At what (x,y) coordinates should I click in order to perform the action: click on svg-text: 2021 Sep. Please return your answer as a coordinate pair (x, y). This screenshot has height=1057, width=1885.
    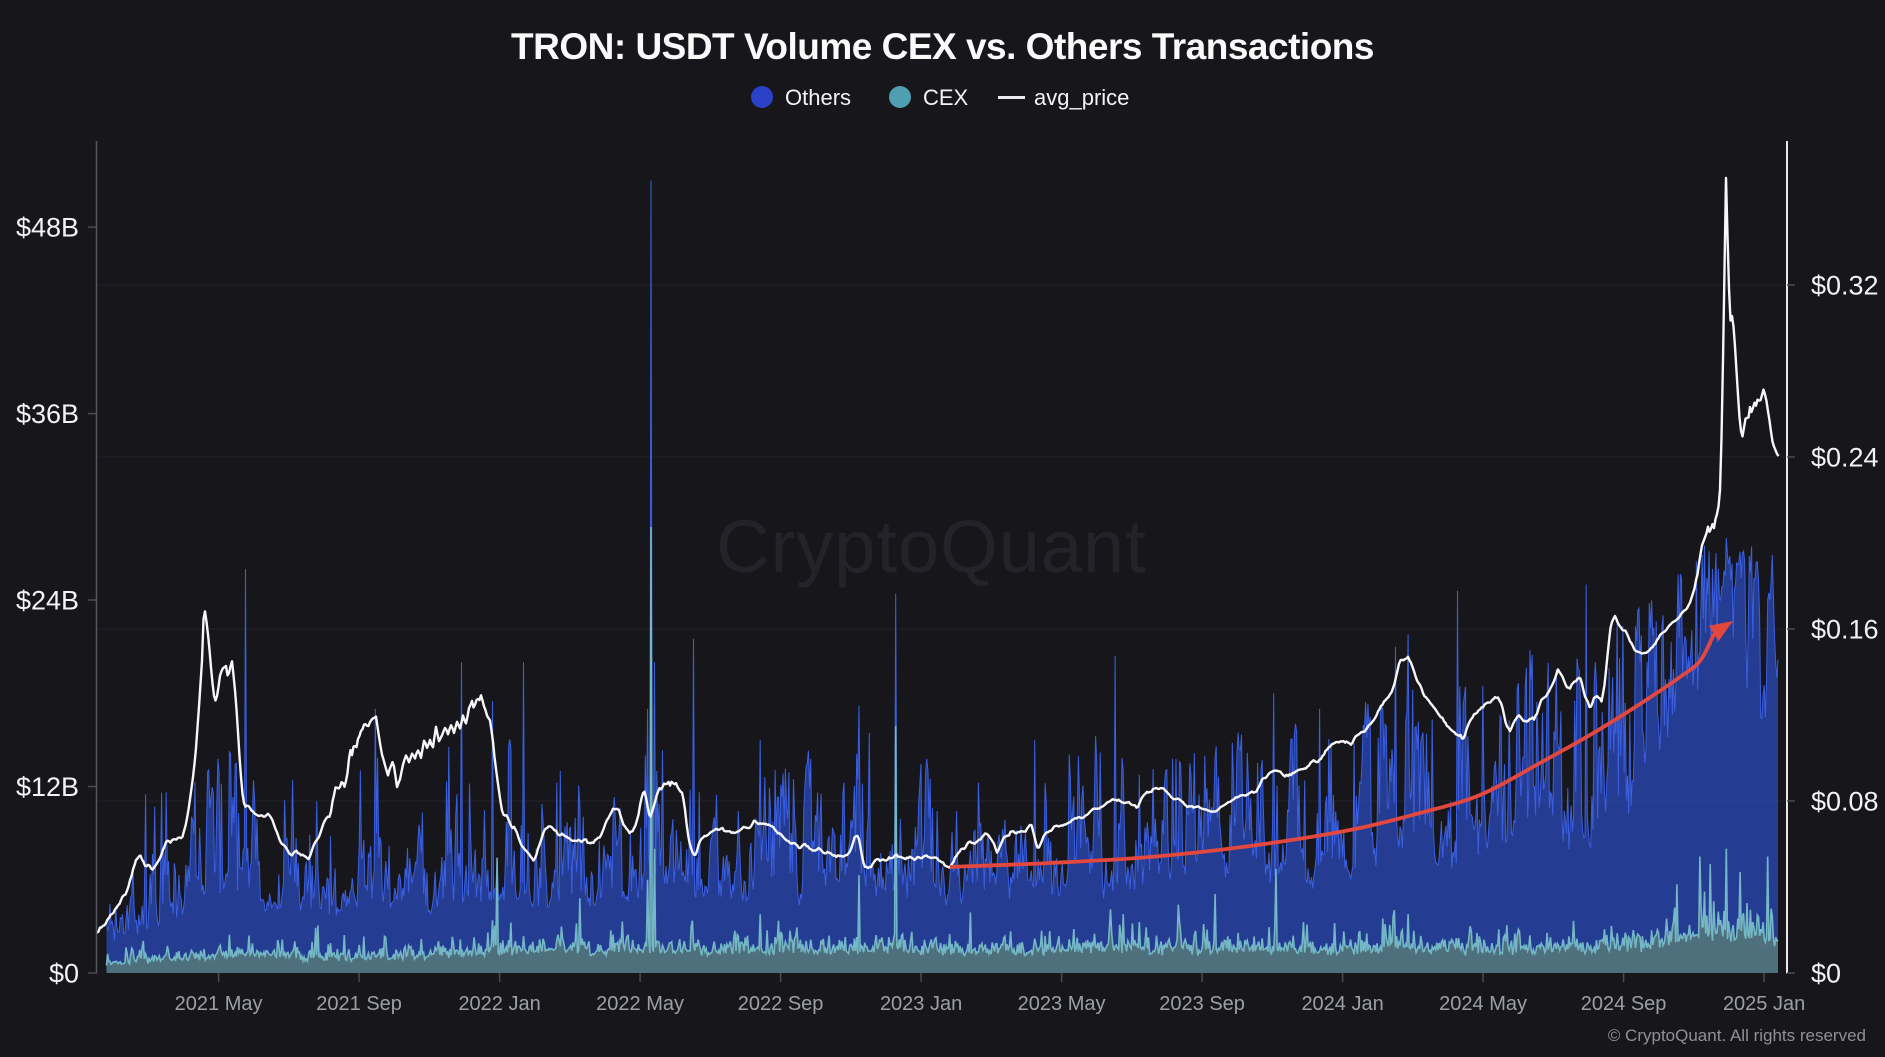
    Looking at the image, I should click on (359, 1004).